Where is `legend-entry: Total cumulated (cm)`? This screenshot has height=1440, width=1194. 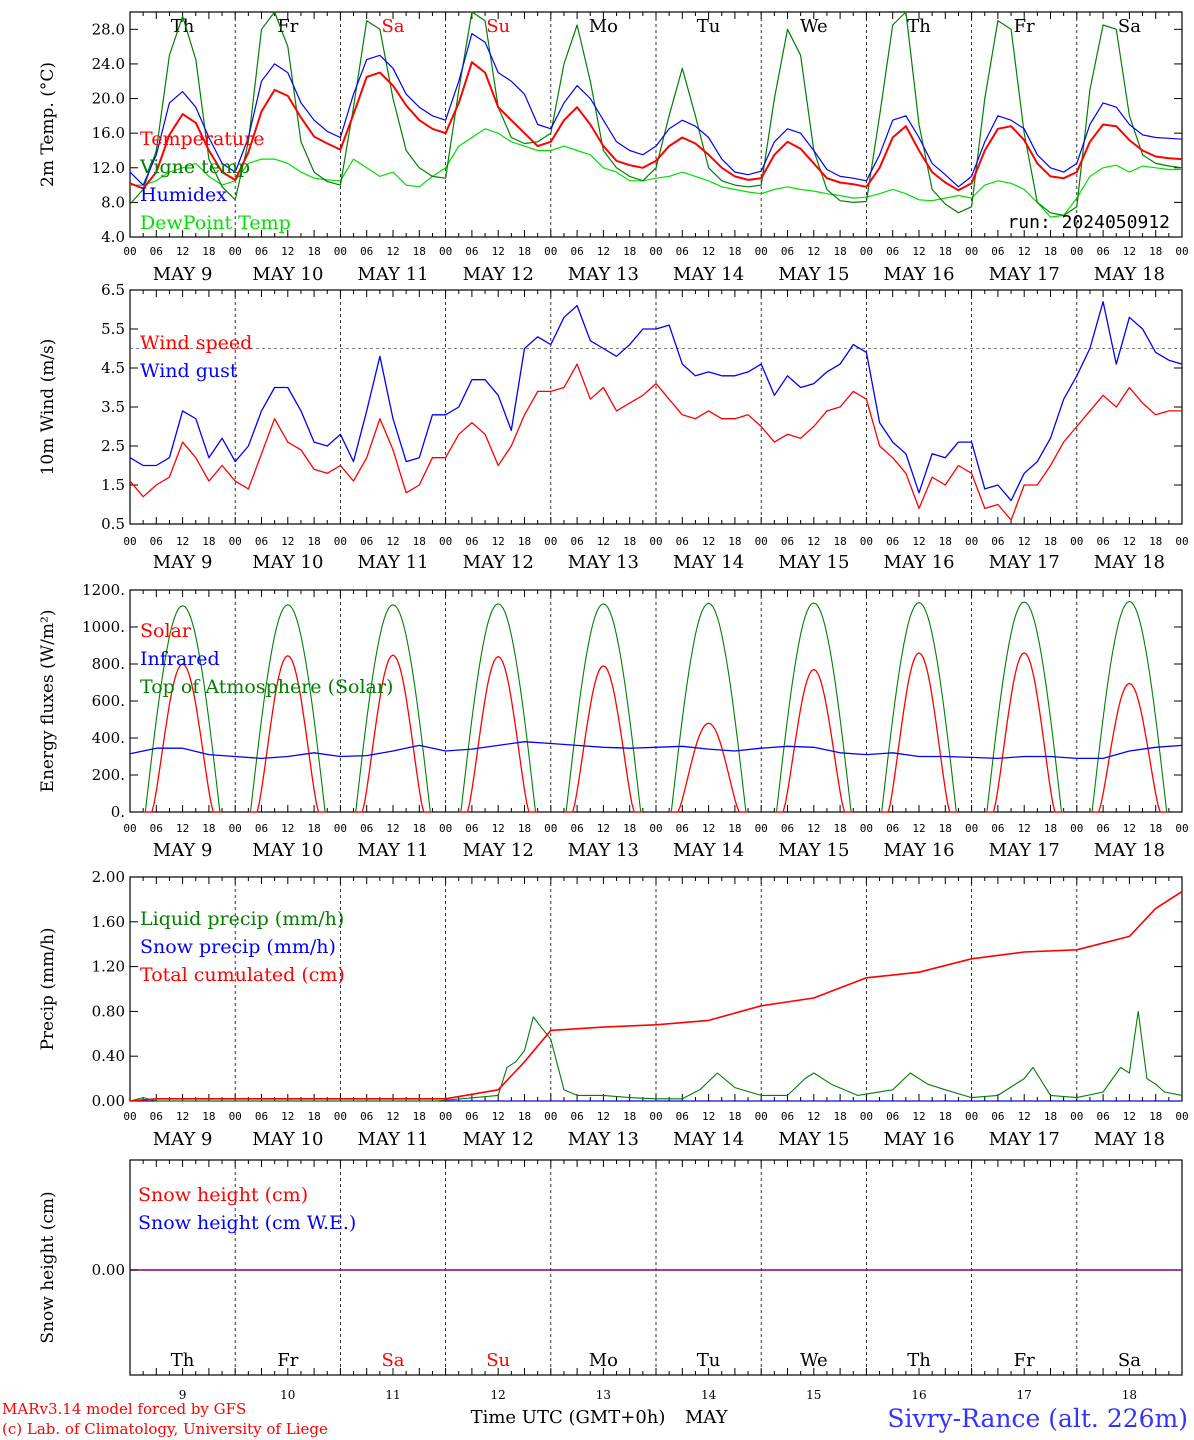 legend-entry: Total cumulated (cm) is located at coordinates (242, 975).